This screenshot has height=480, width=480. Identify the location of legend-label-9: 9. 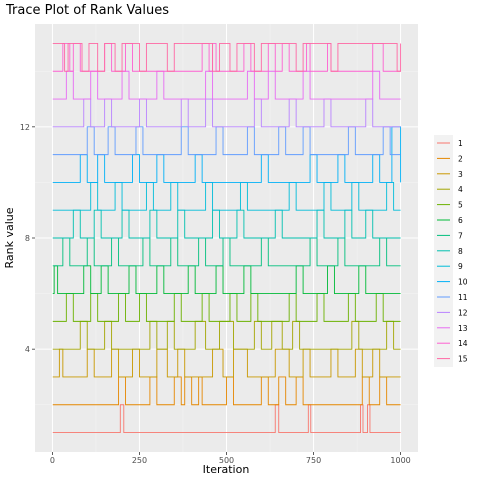
(460, 266).